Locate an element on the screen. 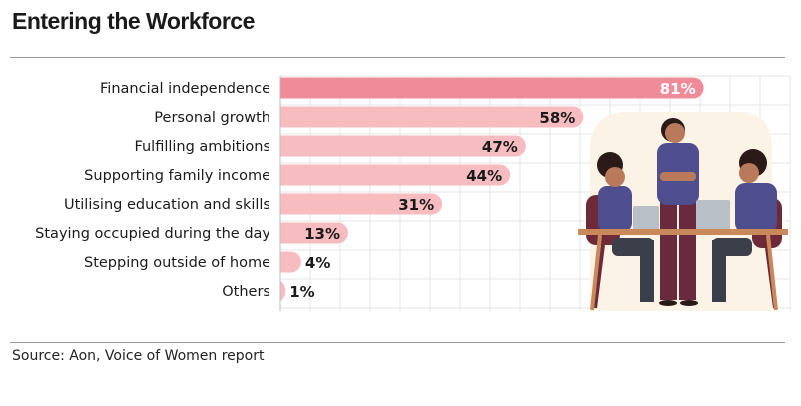  chair-left-leg is located at coordinates (599, 276).